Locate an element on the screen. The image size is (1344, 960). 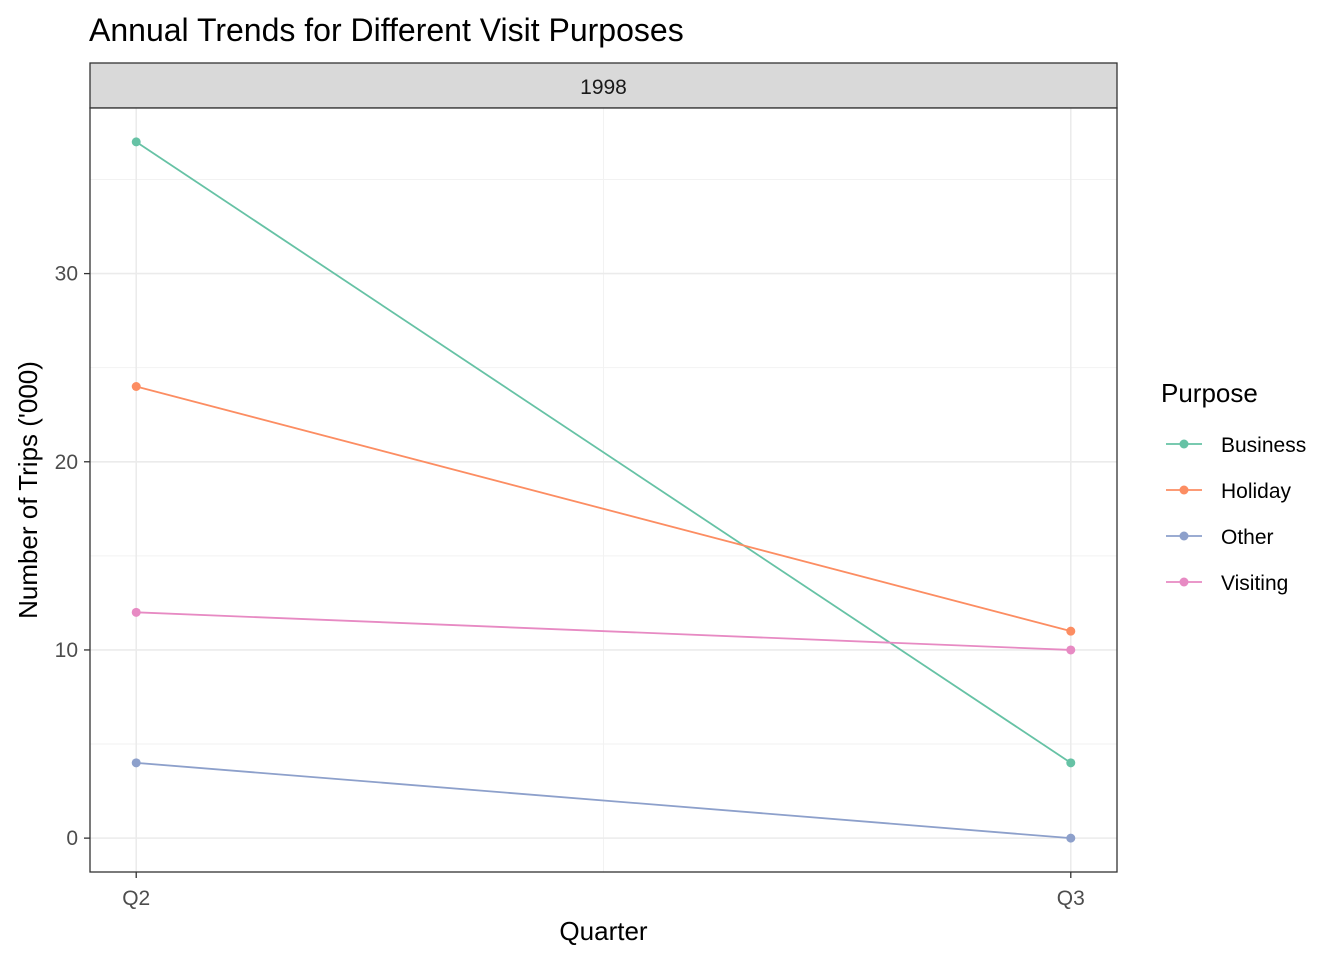
y-tick-label: 20 is located at coordinates (66, 462).